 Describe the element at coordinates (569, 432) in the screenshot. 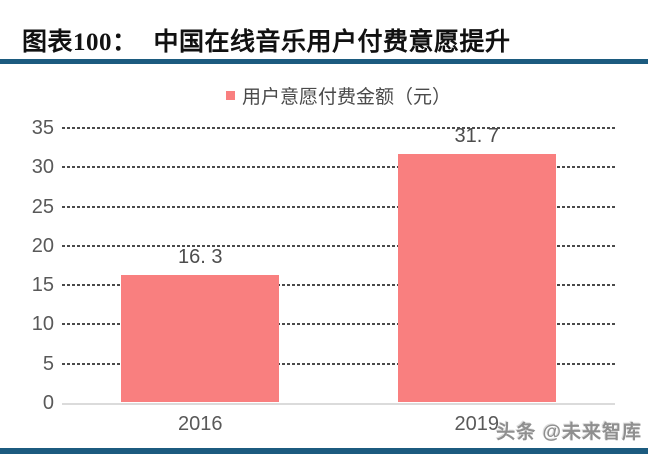

I see `watermark: 头条 @未来智库` at that location.